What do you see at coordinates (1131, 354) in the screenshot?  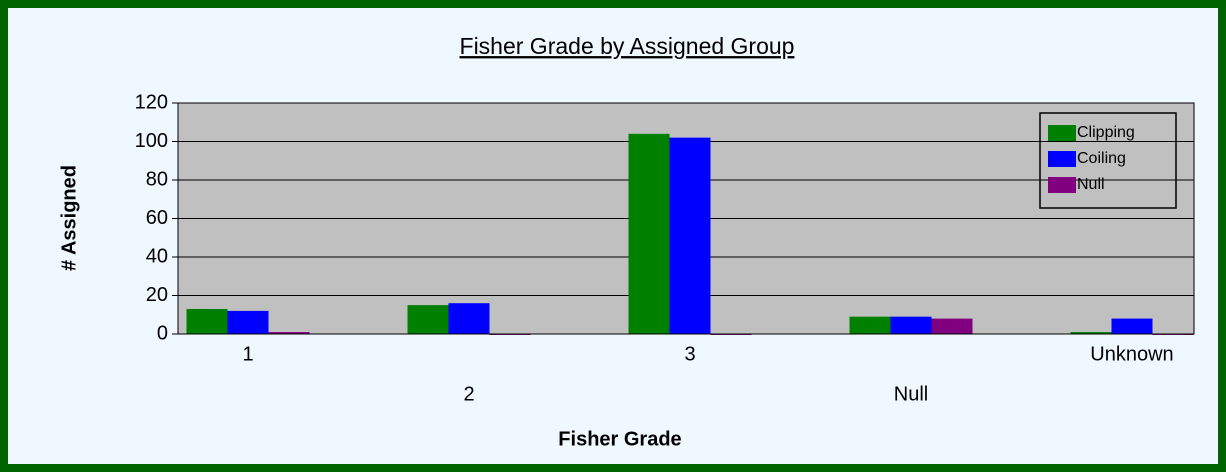 I see `x-tick-label: Unknown` at bounding box center [1131, 354].